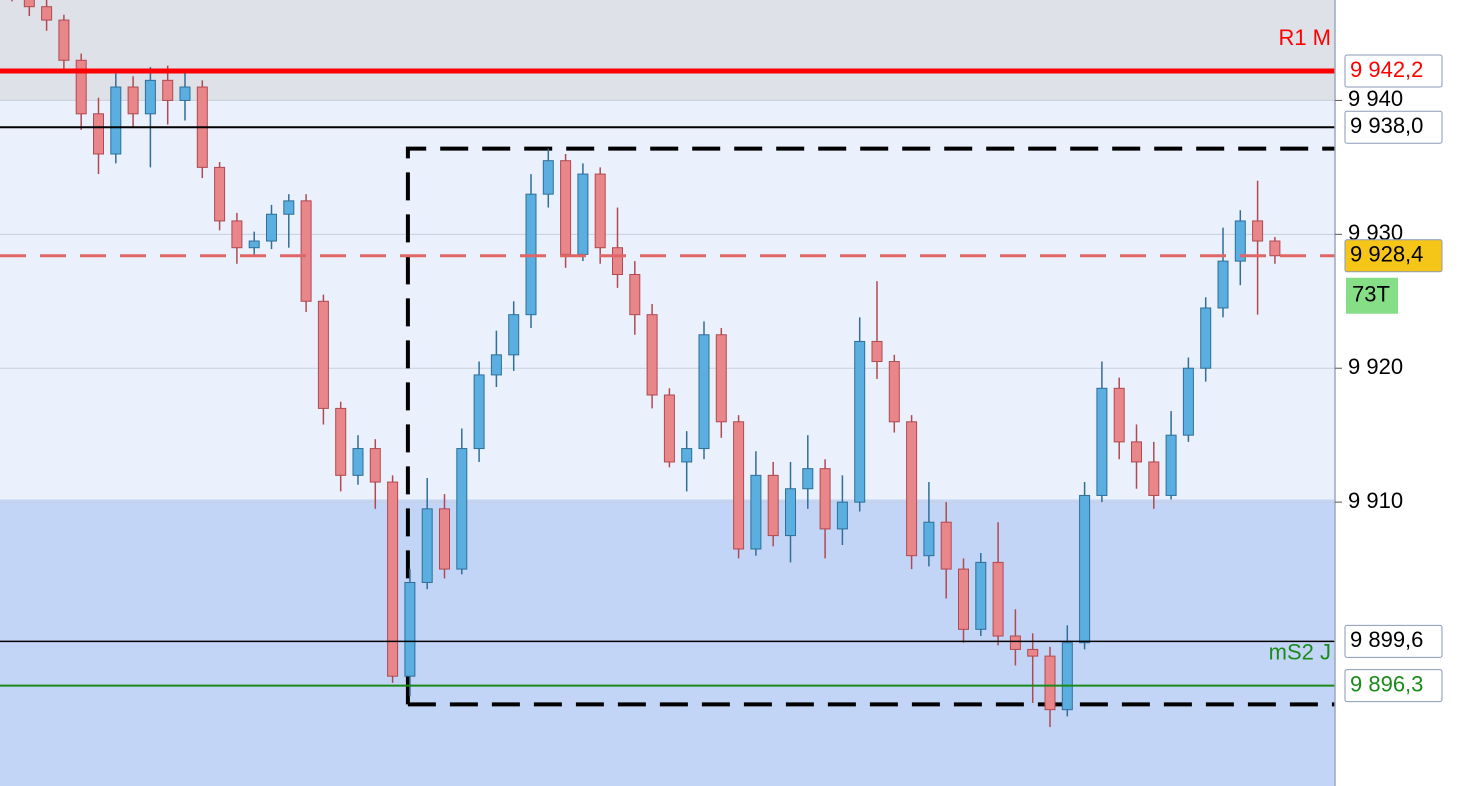 The height and width of the screenshot is (786, 1462). Describe the element at coordinates (1300, 651) in the screenshot. I see `level-name: mS2 J` at that location.